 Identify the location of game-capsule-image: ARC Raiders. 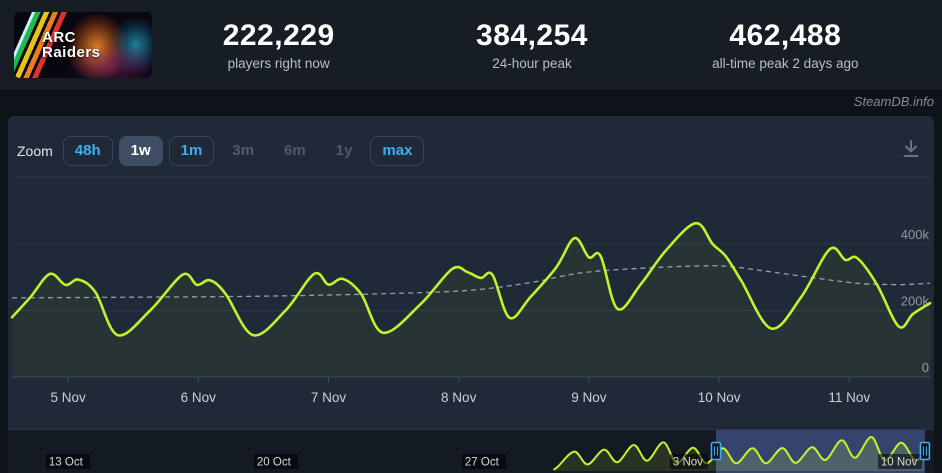
(83, 45).